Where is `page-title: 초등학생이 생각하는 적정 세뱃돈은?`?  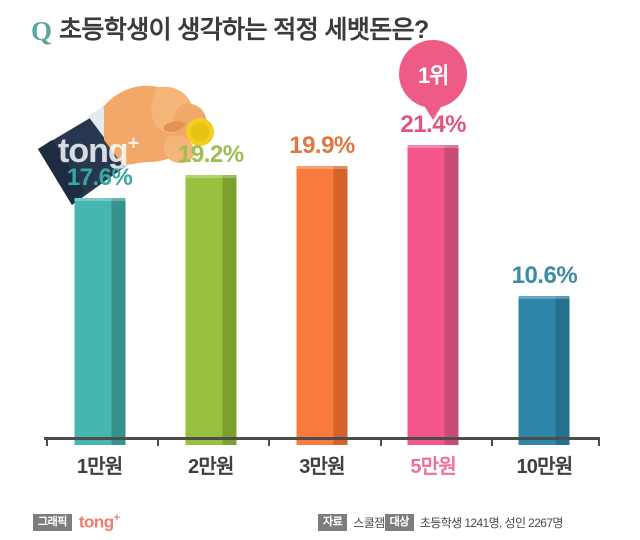
page-title: 초등학생이 생각하는 적정 세뱃돈은? is located at coordinates (244, 30).